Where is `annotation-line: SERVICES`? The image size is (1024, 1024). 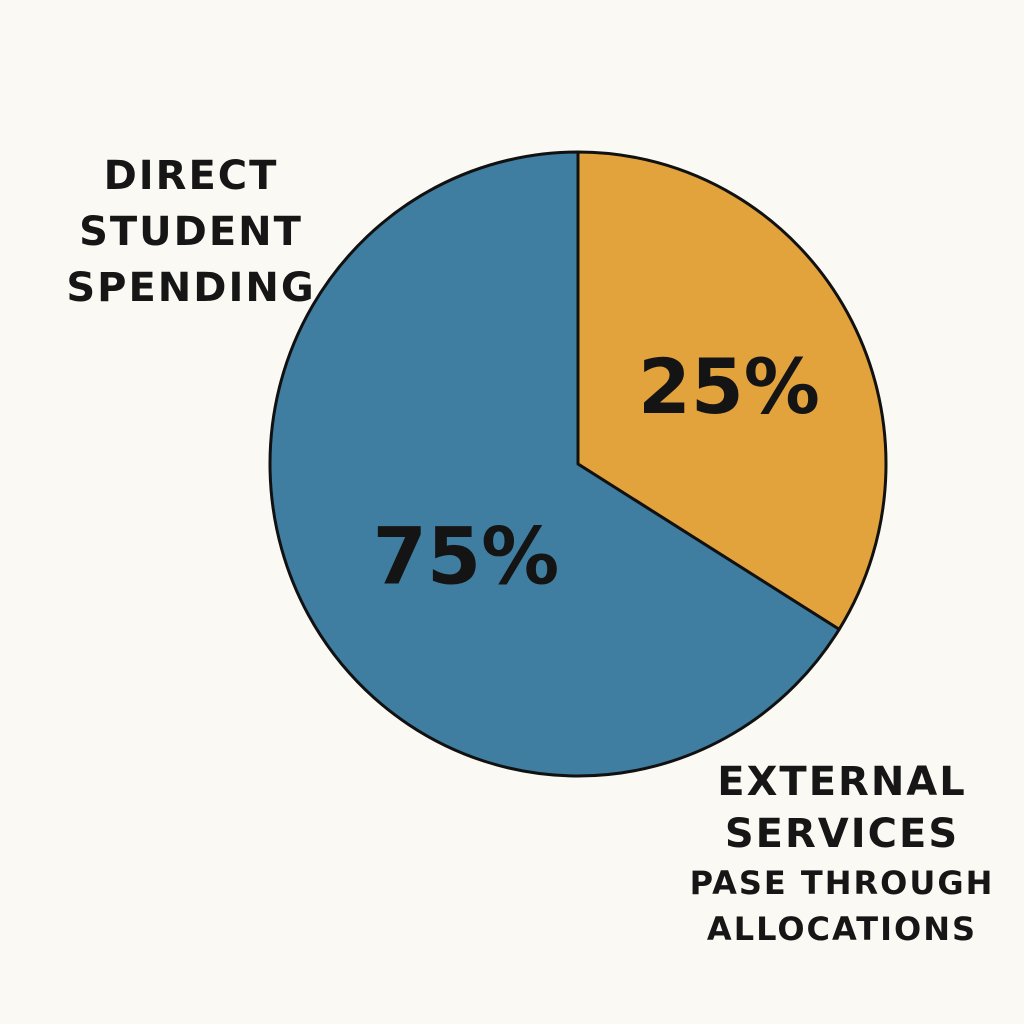 annotation-line: SERVICES is located at coordinates (842, 834).